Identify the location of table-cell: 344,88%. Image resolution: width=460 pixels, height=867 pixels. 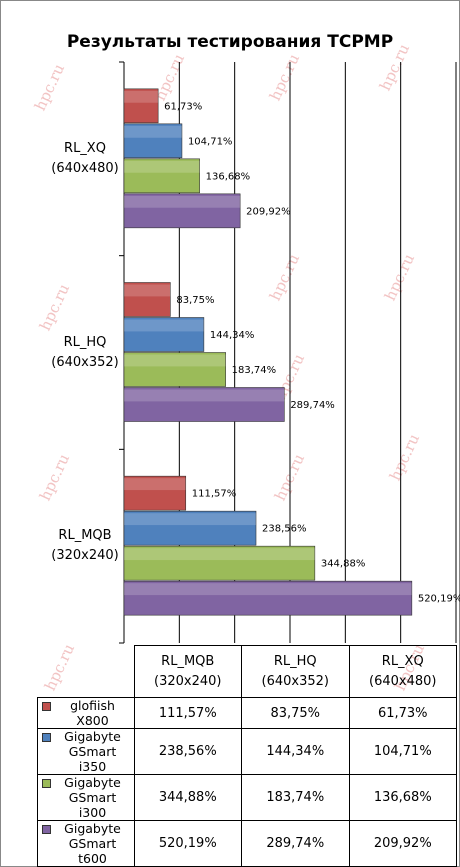
(187, 797).